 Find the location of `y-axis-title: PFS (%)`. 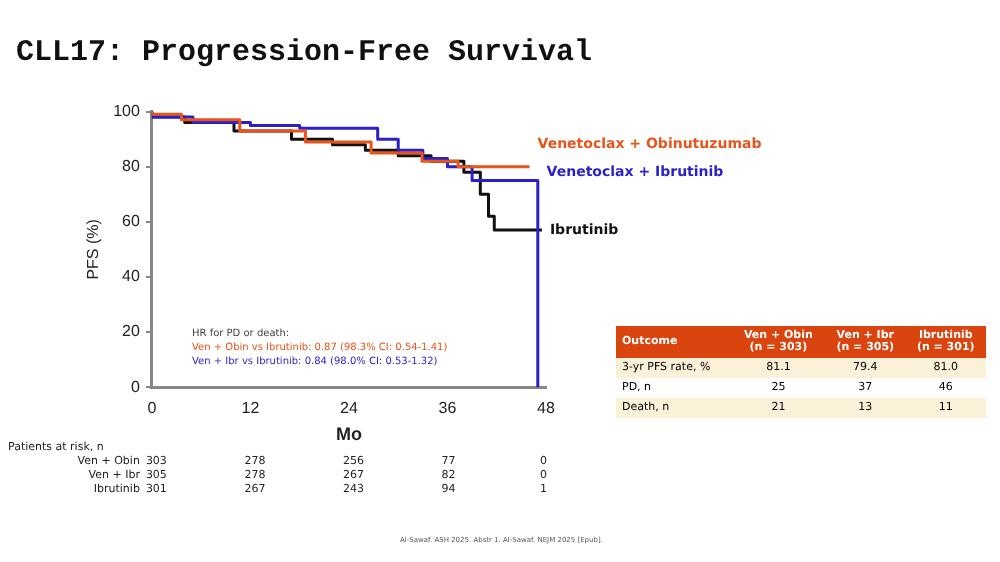

y-axis-title: PFS (%) is located at coordinates (93, 249).